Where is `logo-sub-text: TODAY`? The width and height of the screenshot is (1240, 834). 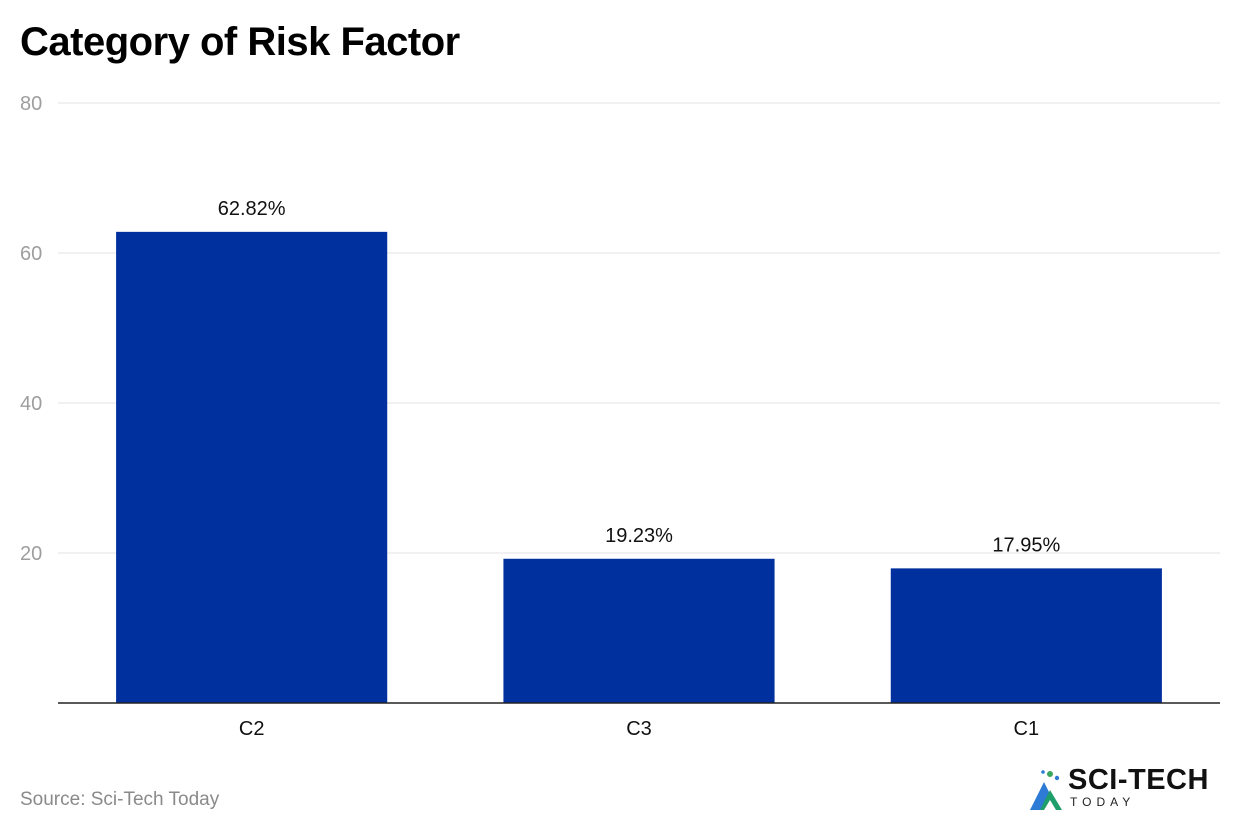 logo-sub-text: TODAY is located at coordinates (1103, 802).